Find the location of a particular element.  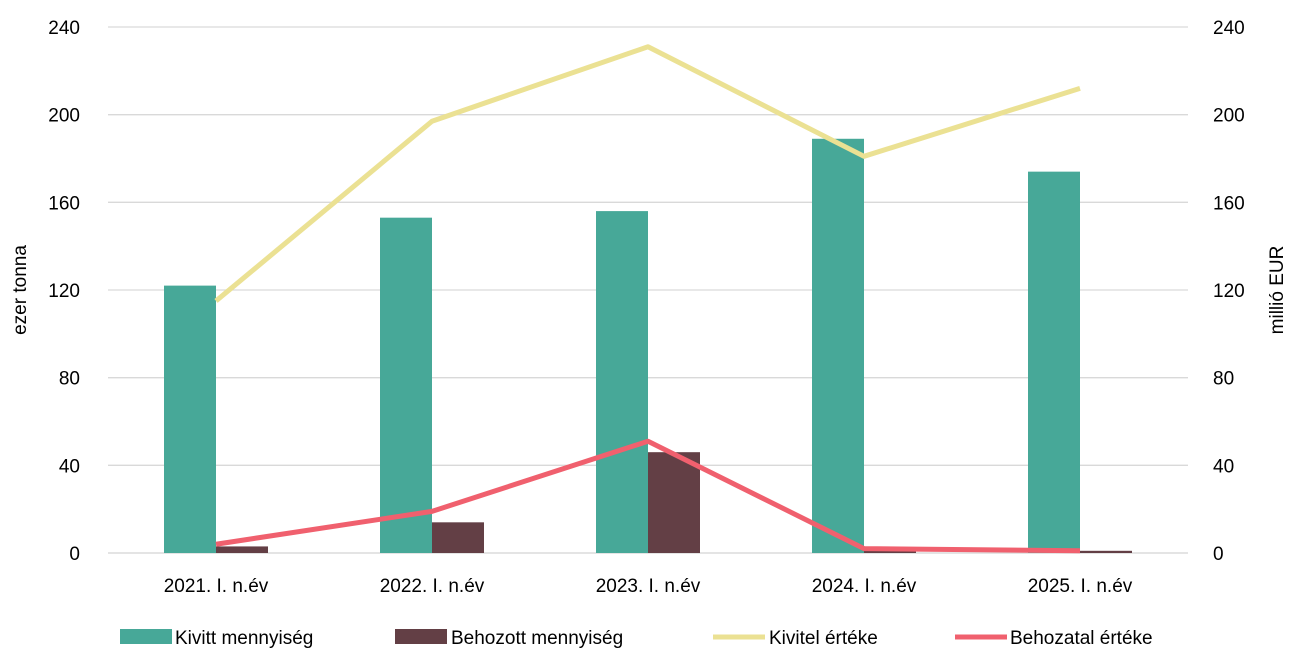

left-tick-label: 240 is located at coordinates (64, 28).